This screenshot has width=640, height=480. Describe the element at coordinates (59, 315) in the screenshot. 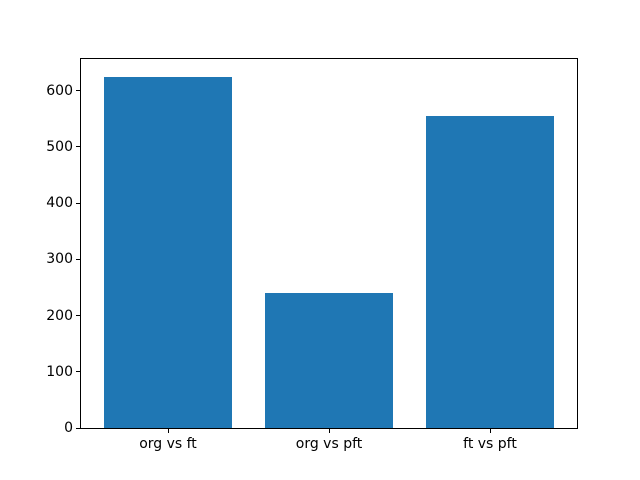

I see `y-tick-label: 200` at that location.